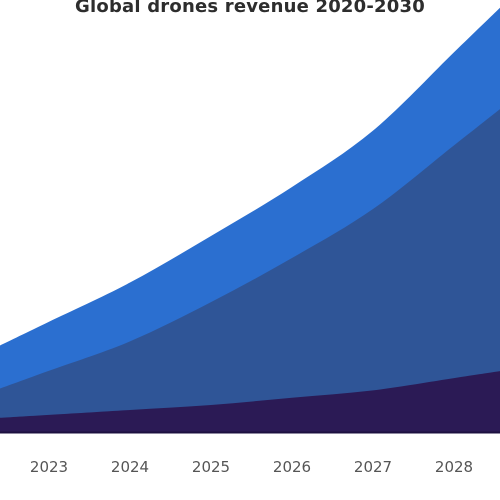 This screenshot has height=500, width=500. Describe the element at coordinates (454, 467) in the screenshot. I see `x-tick-label: 2028` at that location.